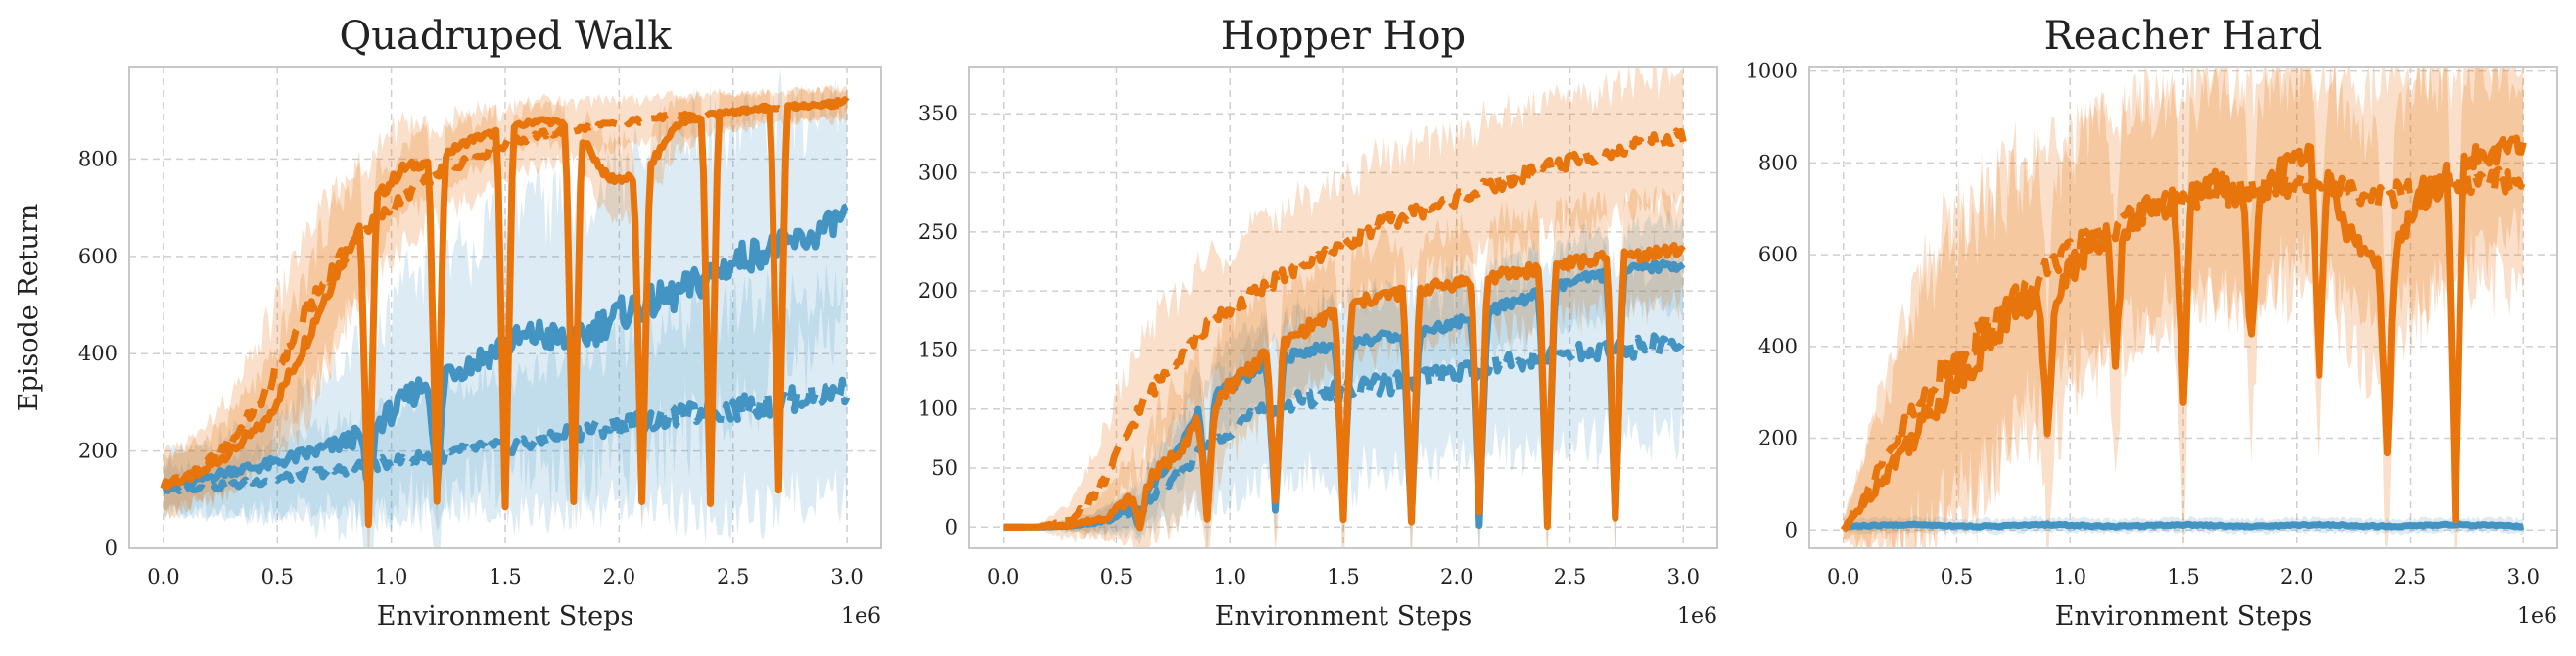 This screenshot has height=656, width=2576. I want to click on y-tick-label: 100, so click(938, 409).